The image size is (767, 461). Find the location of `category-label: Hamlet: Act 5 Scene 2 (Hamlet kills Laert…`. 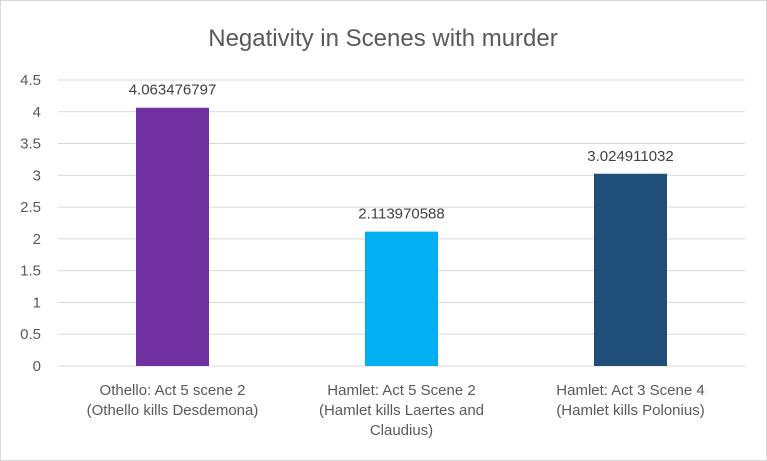

category-label: Hamlet: Act 5 Scene 2 (Hamlet kills Laert… is located at coordinates (401, 410).